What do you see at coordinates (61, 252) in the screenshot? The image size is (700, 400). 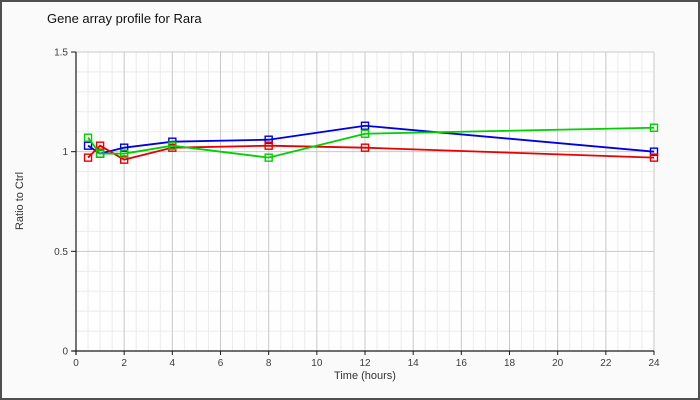 I see `y-tick-label: 0.5` at bounding box center [61, 252].